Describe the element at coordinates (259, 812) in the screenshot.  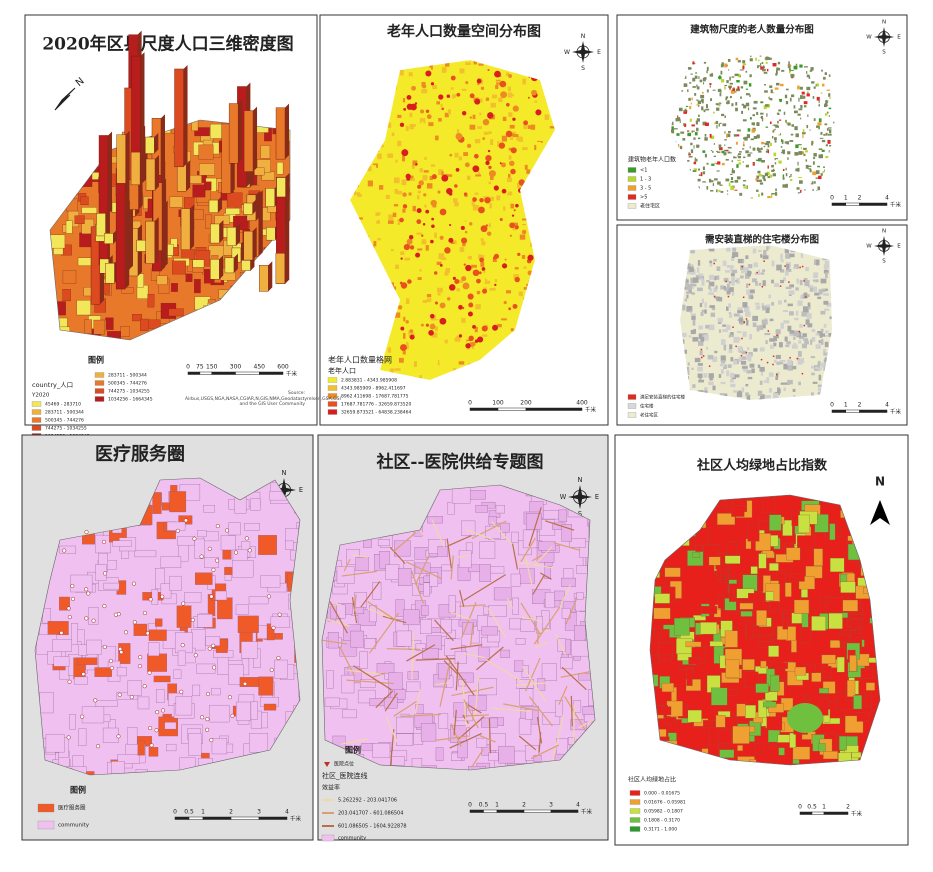
I see `label: 3` at that location.